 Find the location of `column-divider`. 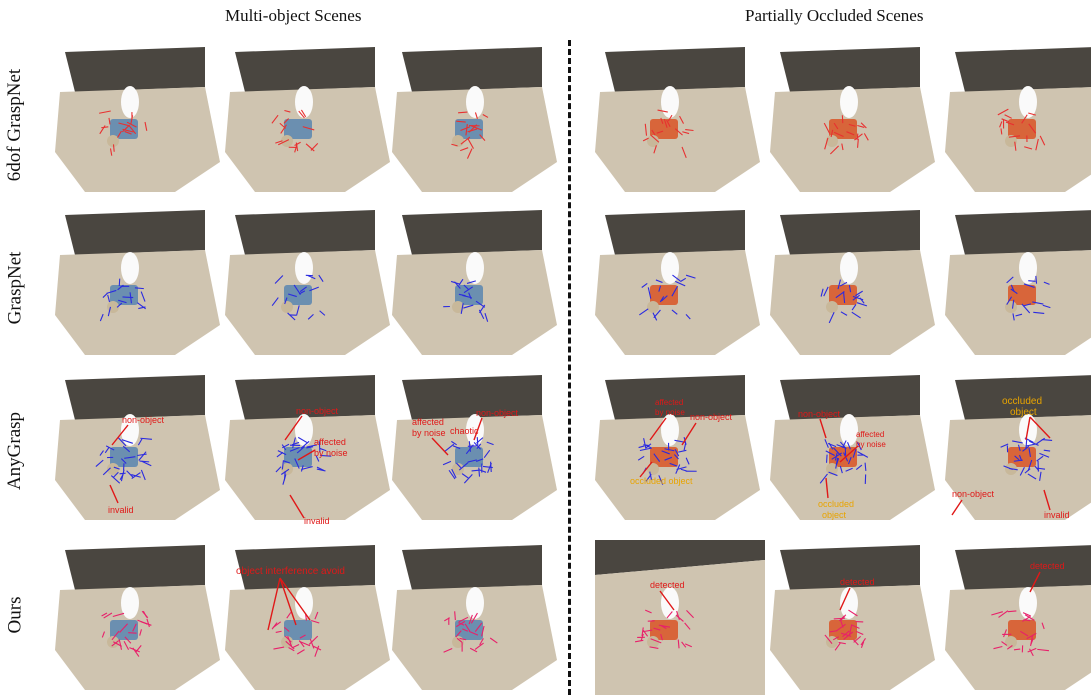

column-divider is located at coordinates (569, 367).